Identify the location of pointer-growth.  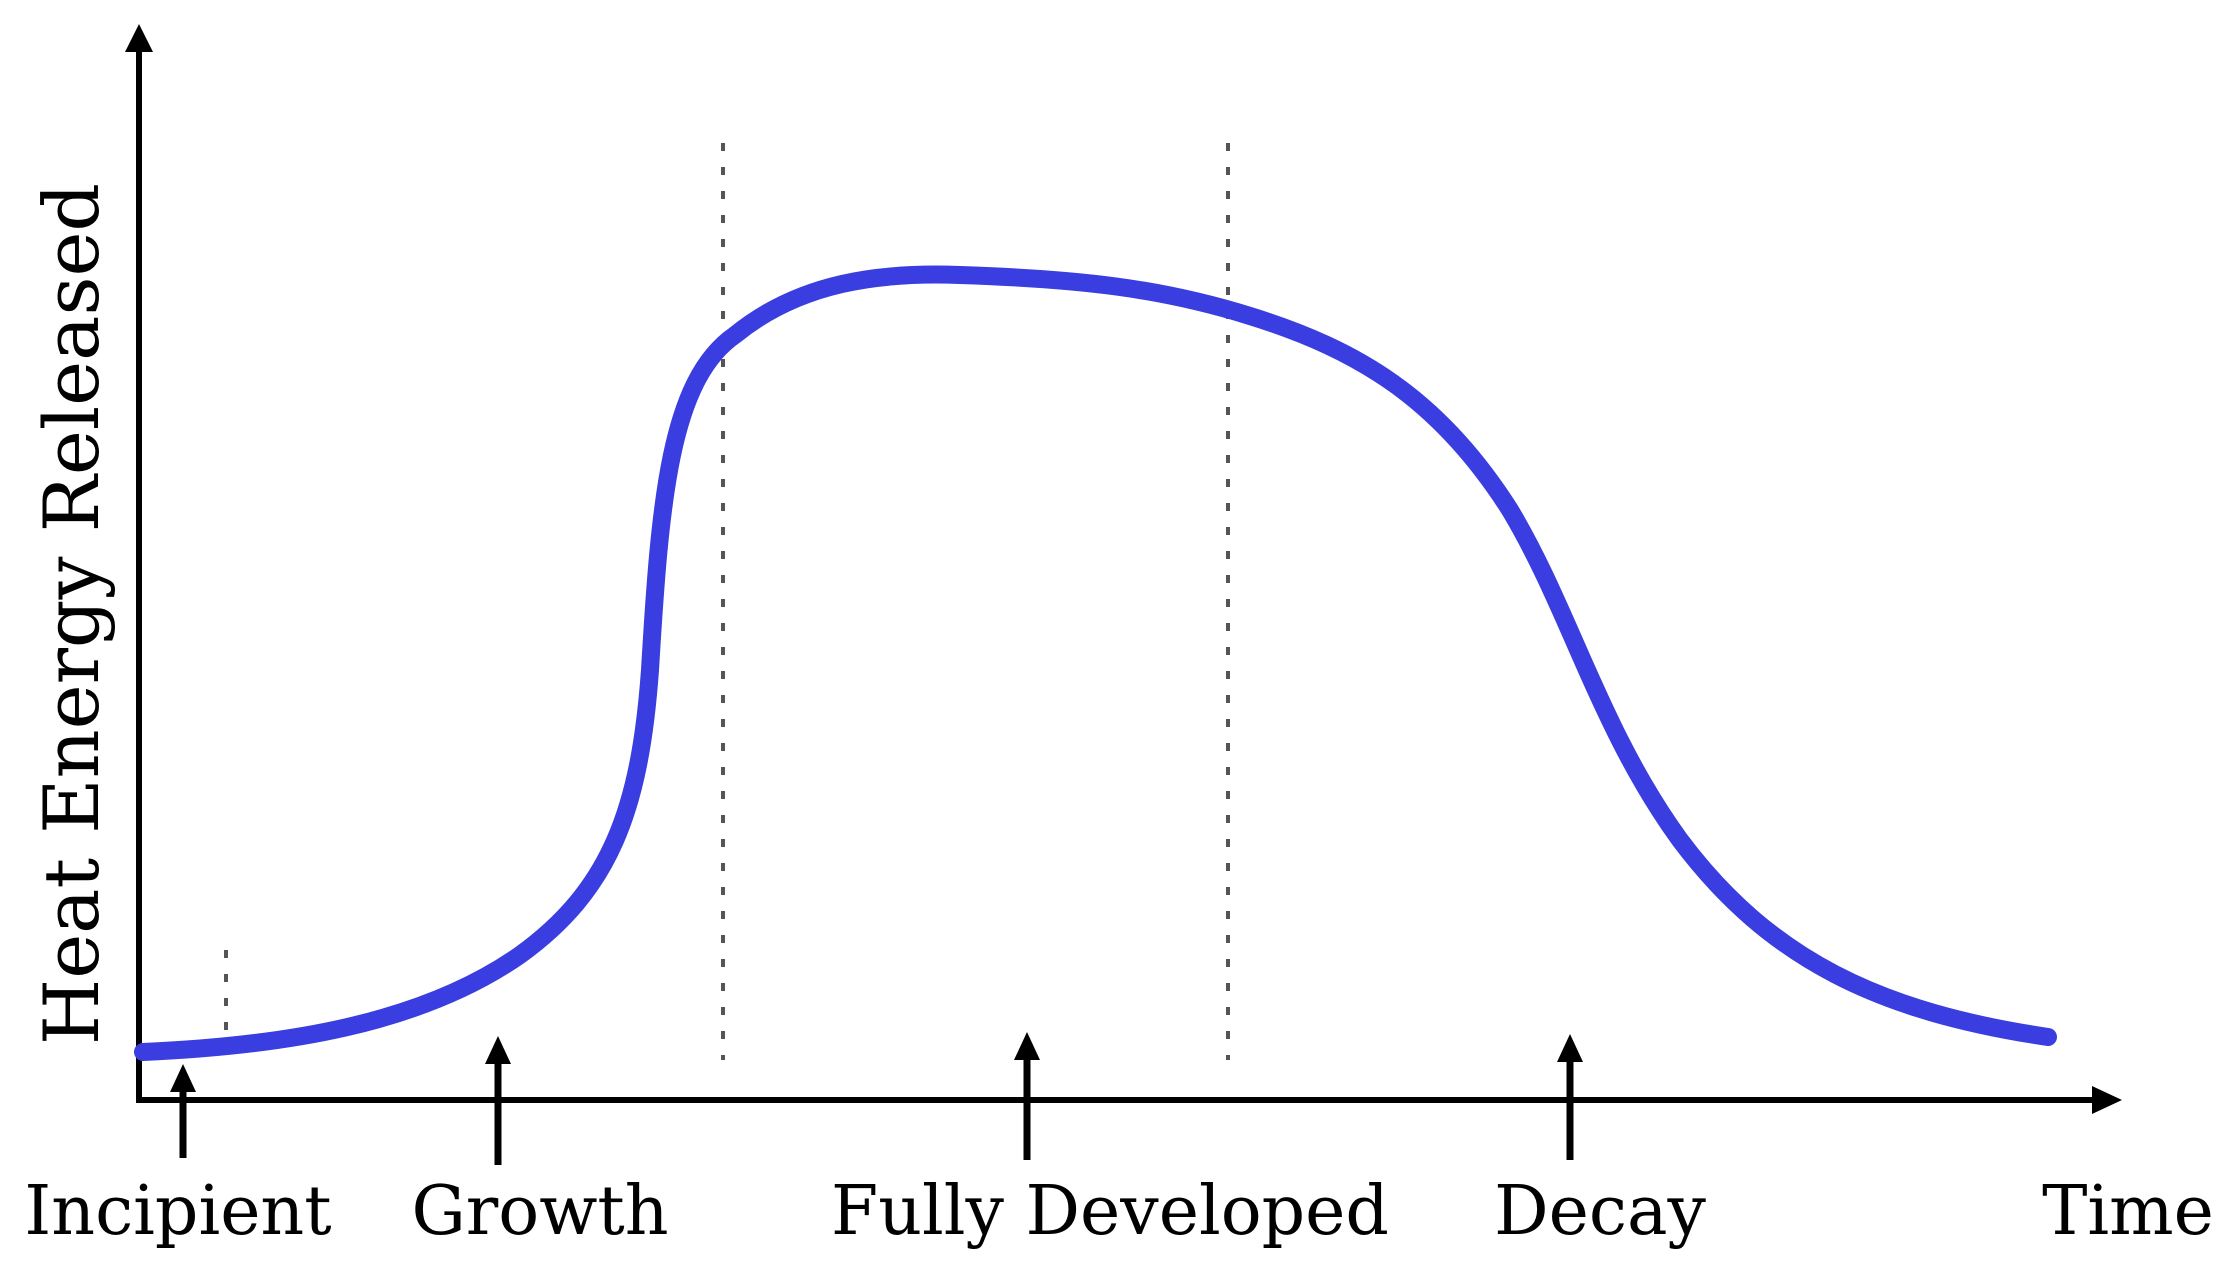
(498, 1100).